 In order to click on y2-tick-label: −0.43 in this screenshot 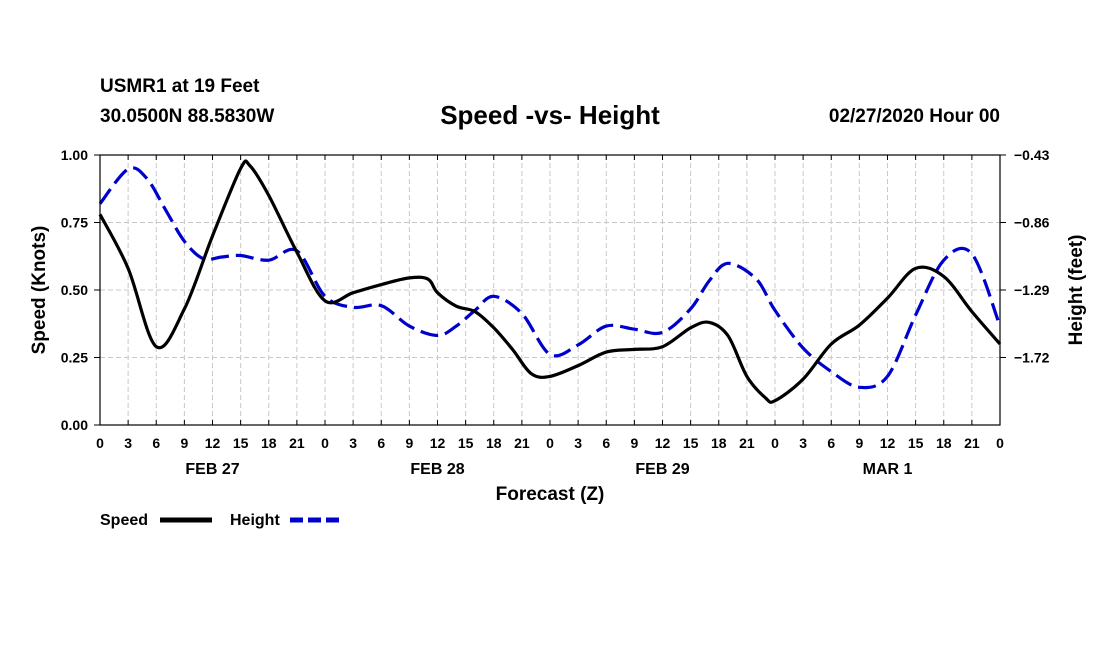, I will do `click(1032, 155)`.